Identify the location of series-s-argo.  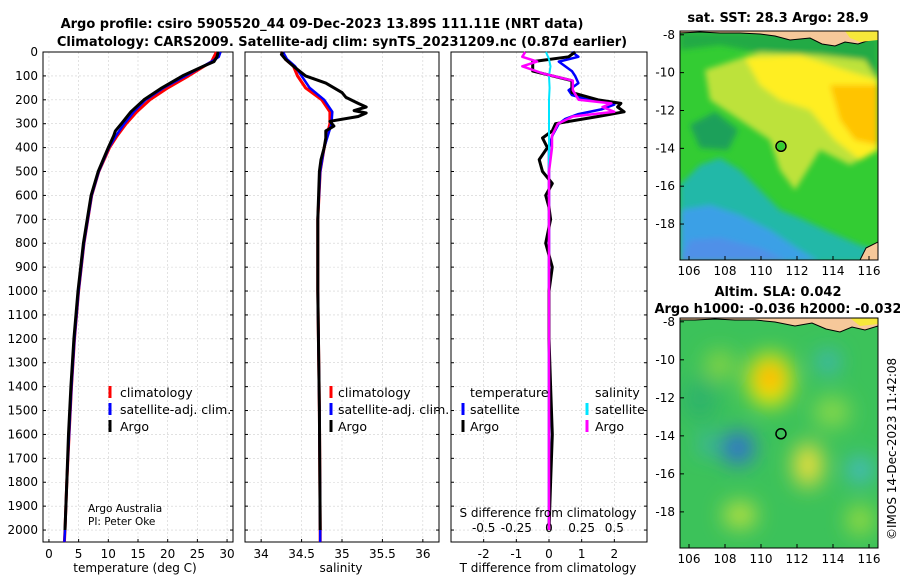
(568, 290).